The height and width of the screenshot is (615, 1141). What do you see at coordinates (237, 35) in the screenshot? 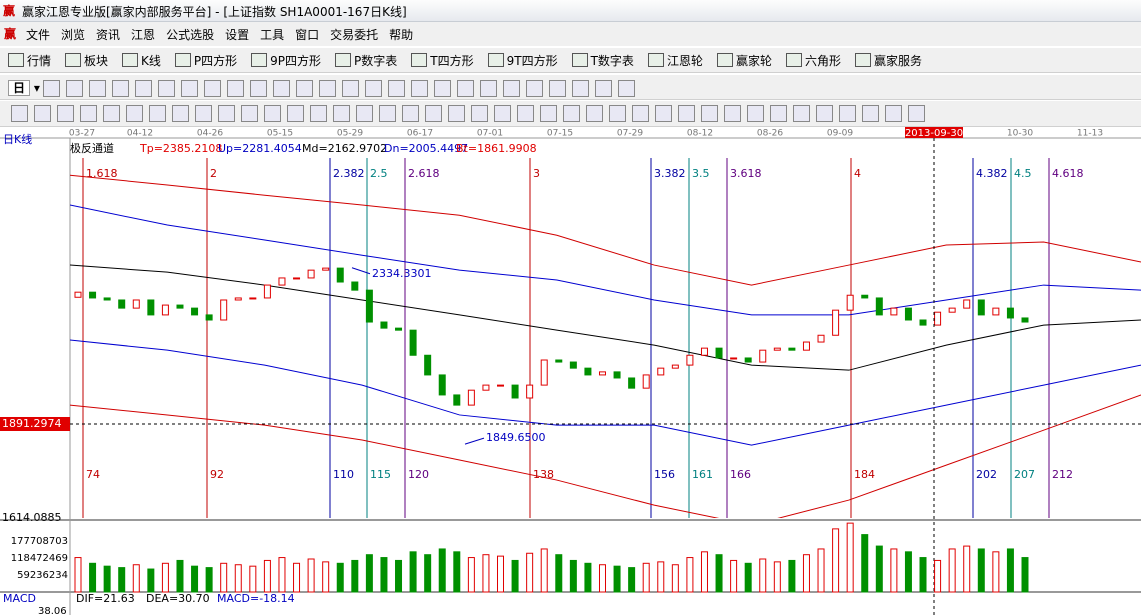
I see `menu-item: 设置` at bounding box center [237, 35].